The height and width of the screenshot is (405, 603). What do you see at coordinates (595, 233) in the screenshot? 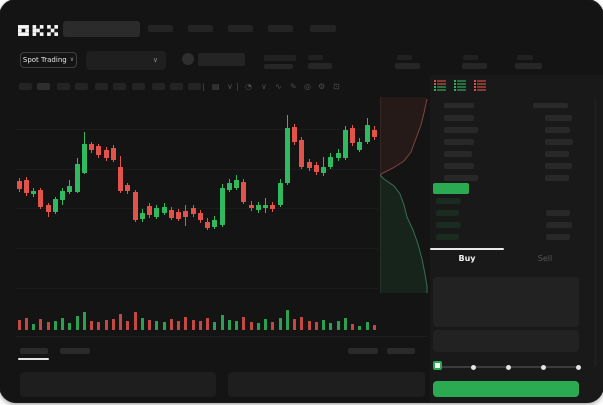
I see `panel-scrollbar` at bounding box center [595, 233].